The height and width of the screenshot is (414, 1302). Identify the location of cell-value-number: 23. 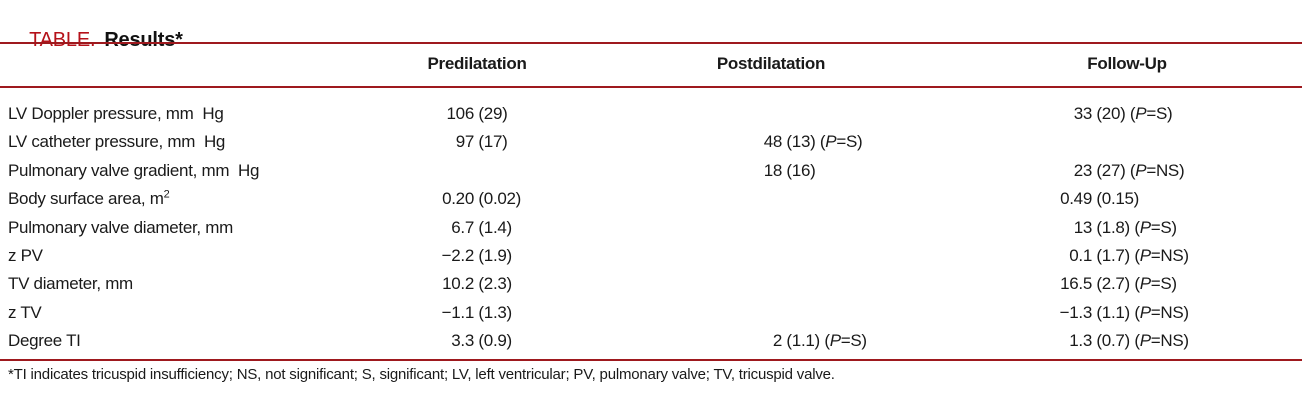
(1083, 170).